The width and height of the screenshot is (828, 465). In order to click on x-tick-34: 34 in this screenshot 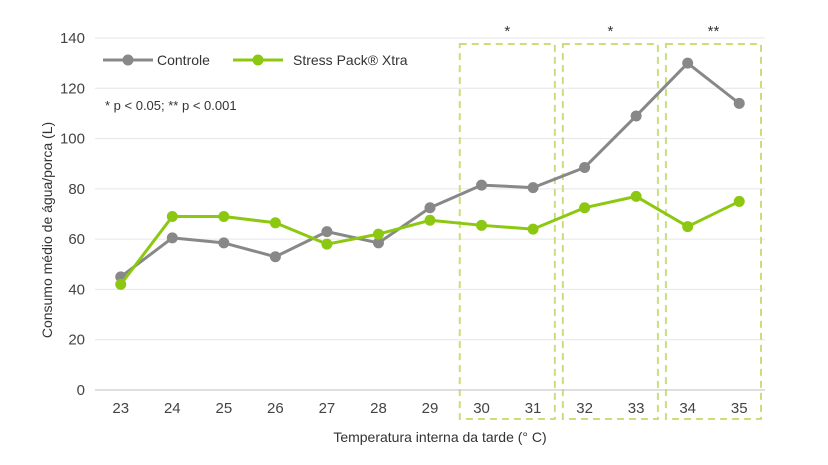, I will do `click(687, 408)`.